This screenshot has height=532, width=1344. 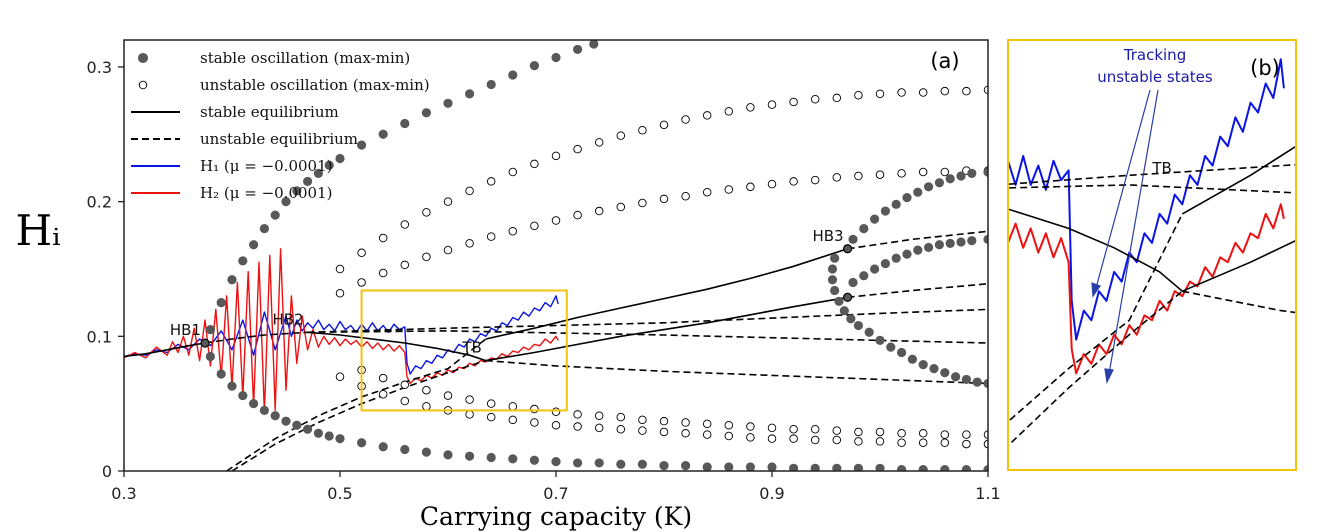 I want to click on bifurcation-label: HB2, so click(x=287, y=319).